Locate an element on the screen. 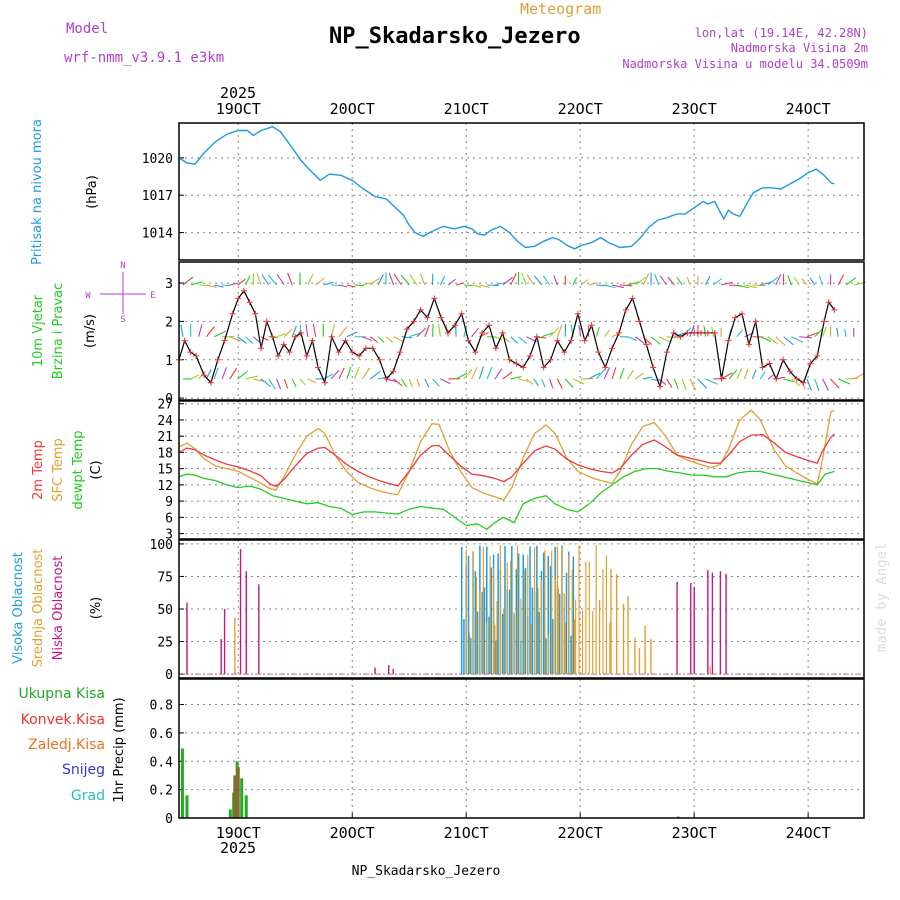 The image size is (900, 900). x-tick-label-top: 20OCT is located at coordinates (352, 109).